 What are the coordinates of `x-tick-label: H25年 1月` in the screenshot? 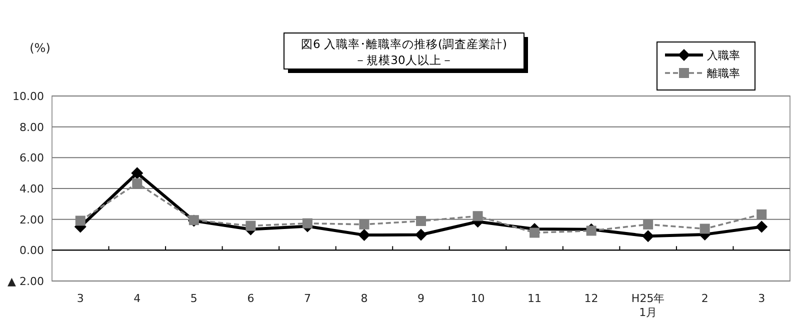 It's located at (648, 305).